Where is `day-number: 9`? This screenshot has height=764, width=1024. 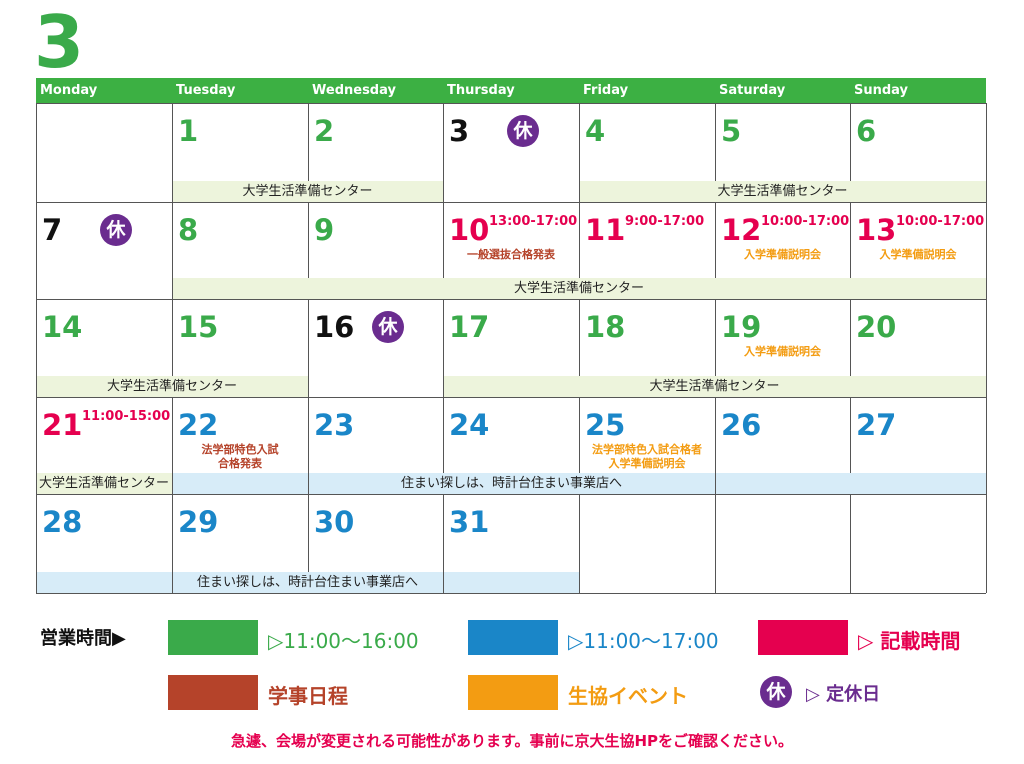 day-number: 9 is located at coordinates (324, 230).